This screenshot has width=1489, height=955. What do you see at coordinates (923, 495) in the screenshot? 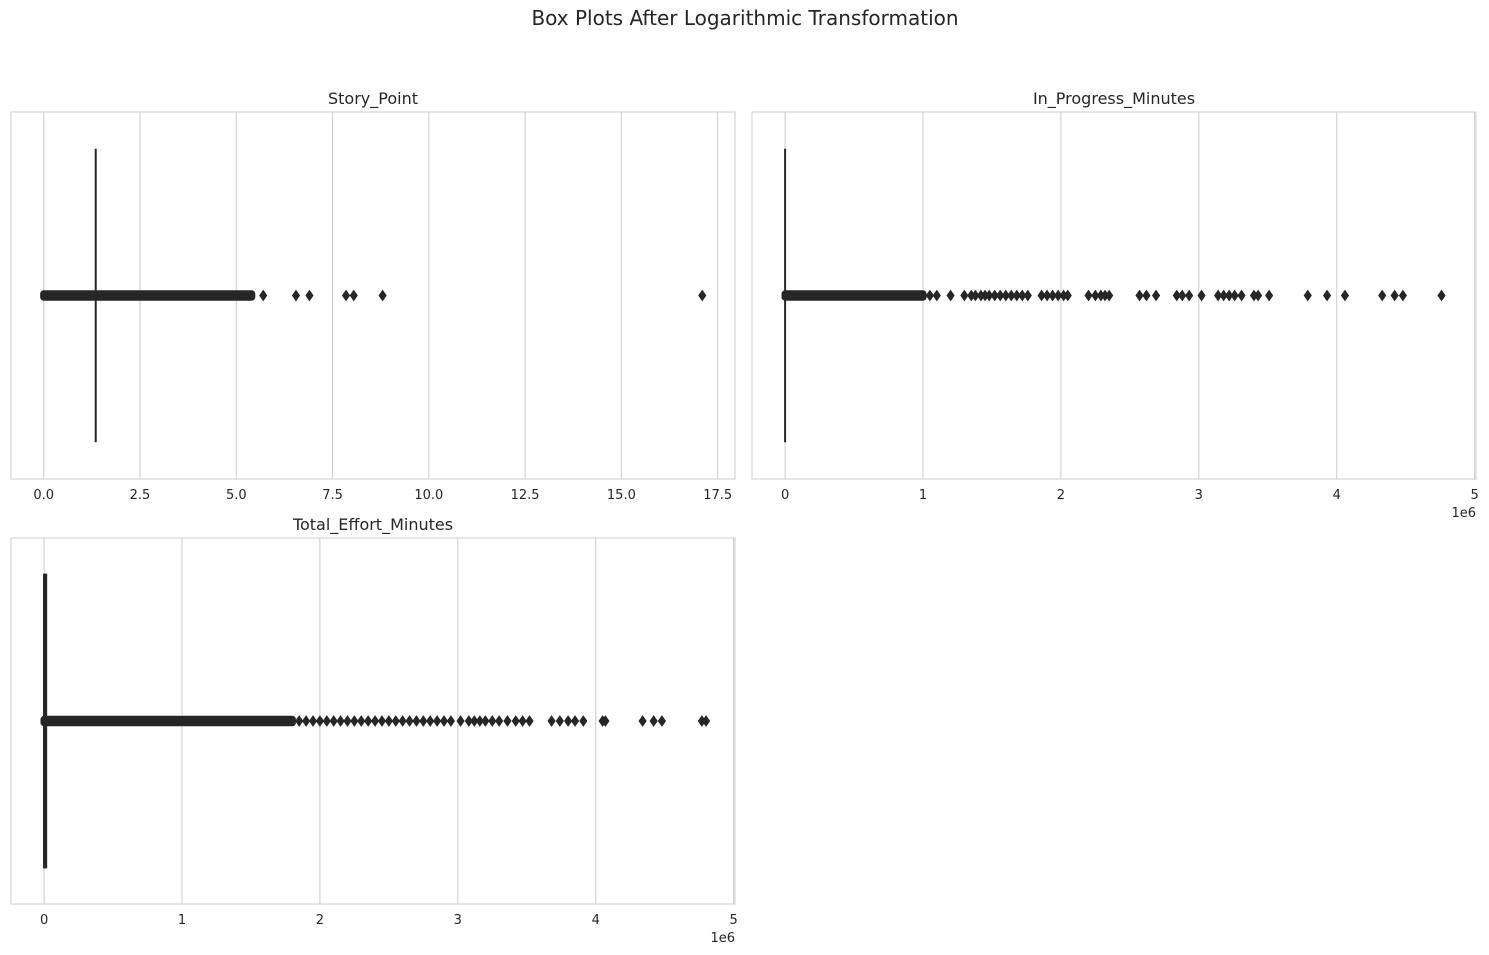
I see `x-tick-label: 1` at bounding box center [923, 495].